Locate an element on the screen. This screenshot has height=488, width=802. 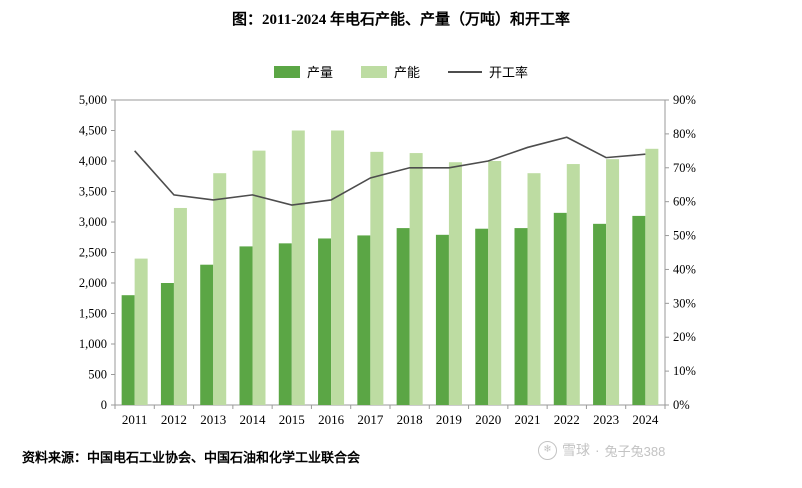
legend-capacity-label: 产能 is located at coordinates (406, 72).